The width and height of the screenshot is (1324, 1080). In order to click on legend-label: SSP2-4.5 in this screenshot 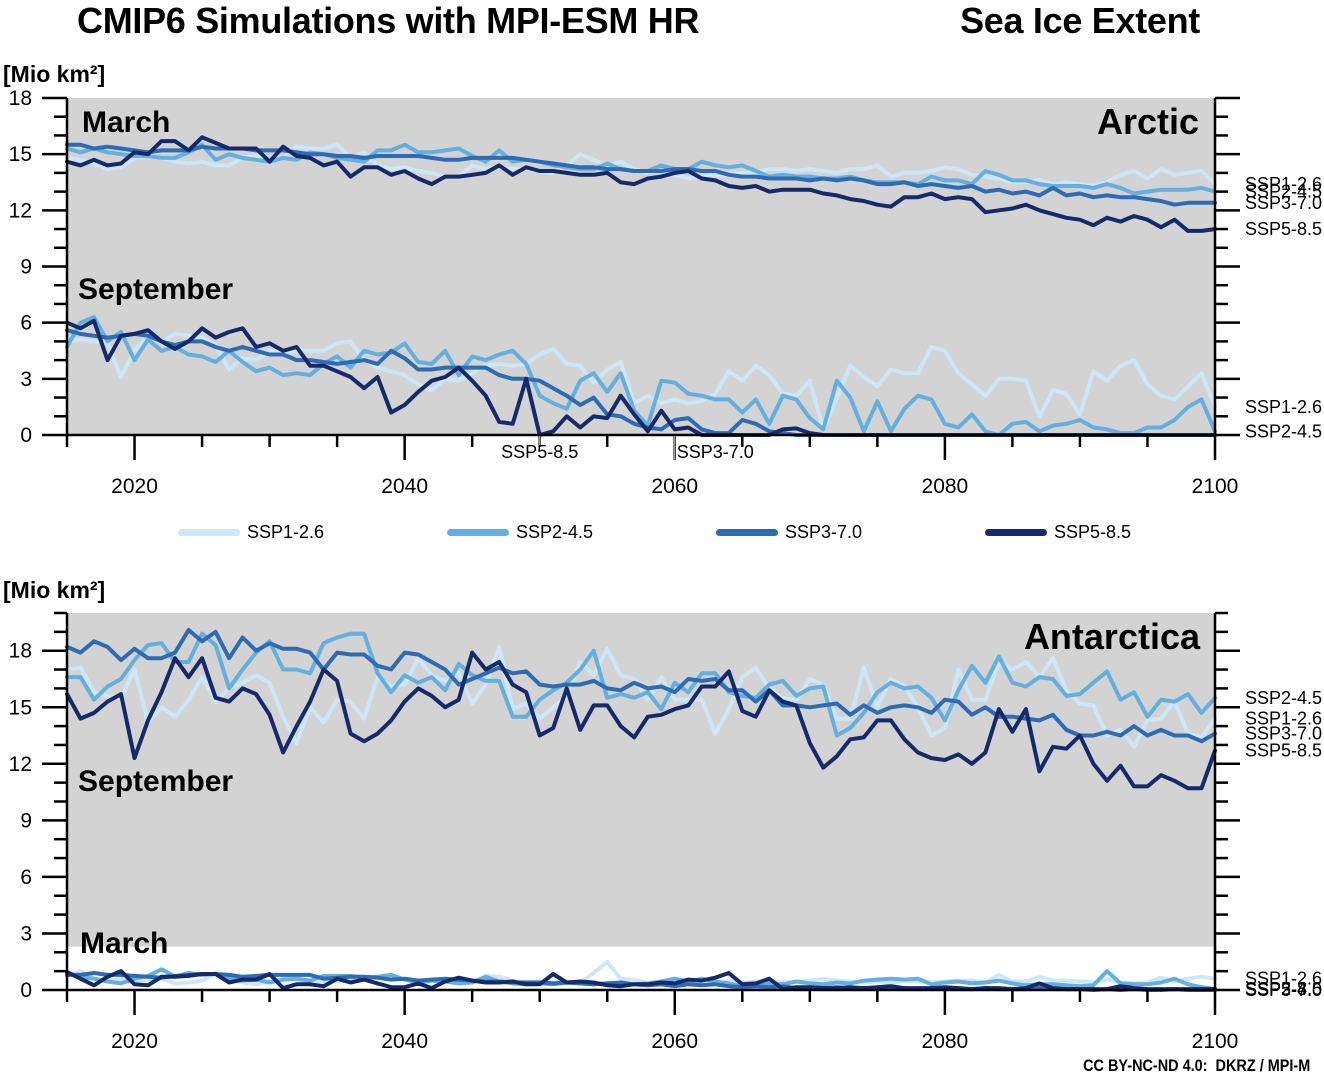, I will do `click(555, 532)`.